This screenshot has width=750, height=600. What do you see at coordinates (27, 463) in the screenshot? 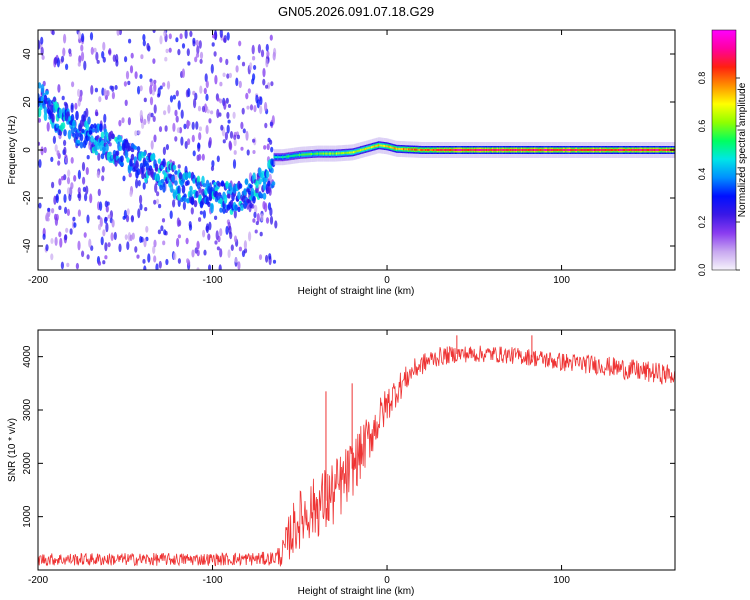
I see `y-tick-label: 2000` at bounding box center [27, 463].